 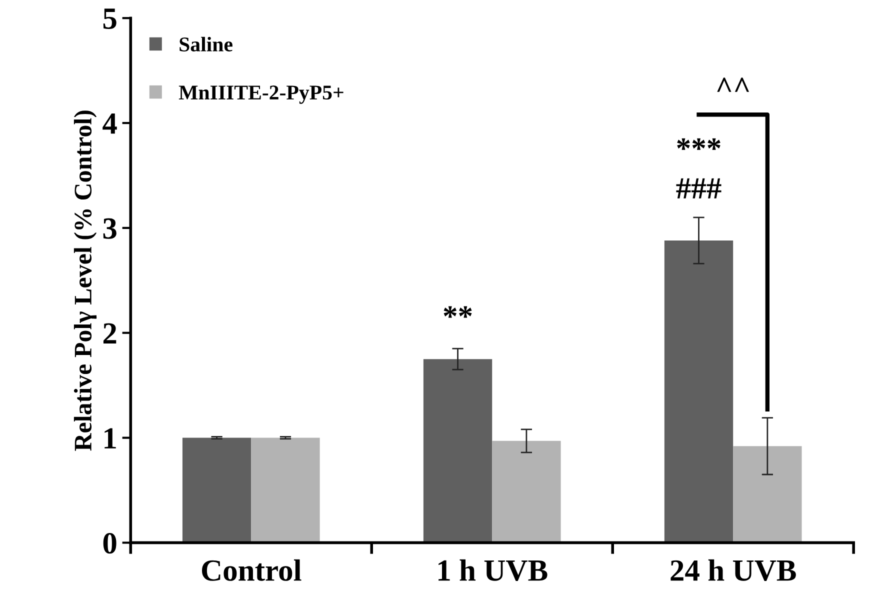 What do you see at coordinates (733, 85) in the screenshot?
I see `annotation: ^^` at bounding box center [733, 85].